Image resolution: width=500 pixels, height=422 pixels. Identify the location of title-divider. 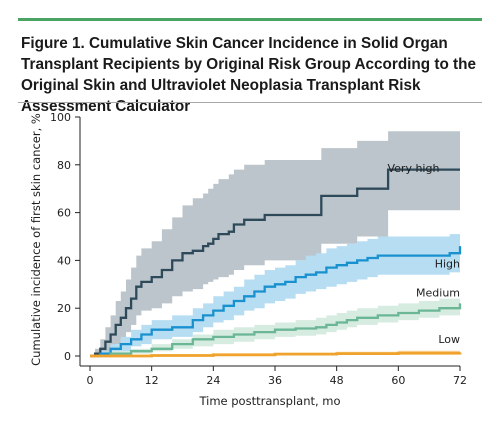
(250, 102).